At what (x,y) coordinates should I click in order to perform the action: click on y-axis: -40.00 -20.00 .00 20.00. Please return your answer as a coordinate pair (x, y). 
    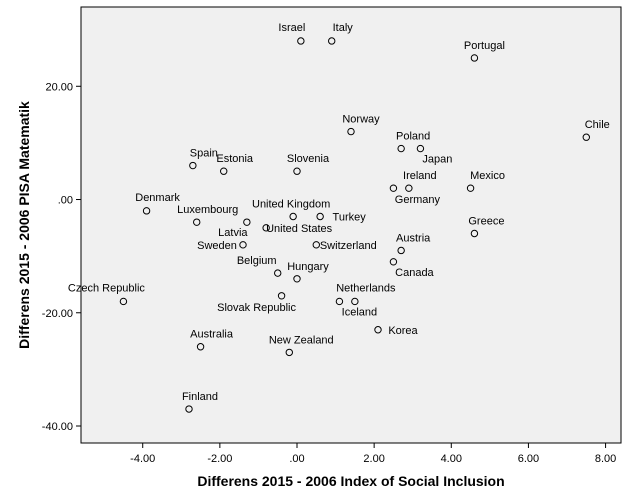
    Looking at the image, I should click on (61, 257).